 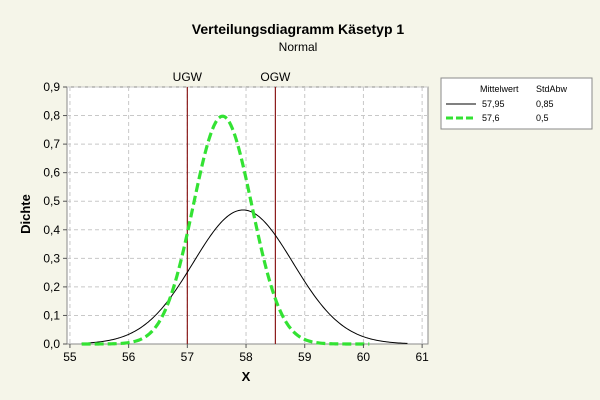 What do you see at coordinates (51, 201) in the screenshot?
I see `y-tick-label: 0,5` at bounding box center [51, 201].